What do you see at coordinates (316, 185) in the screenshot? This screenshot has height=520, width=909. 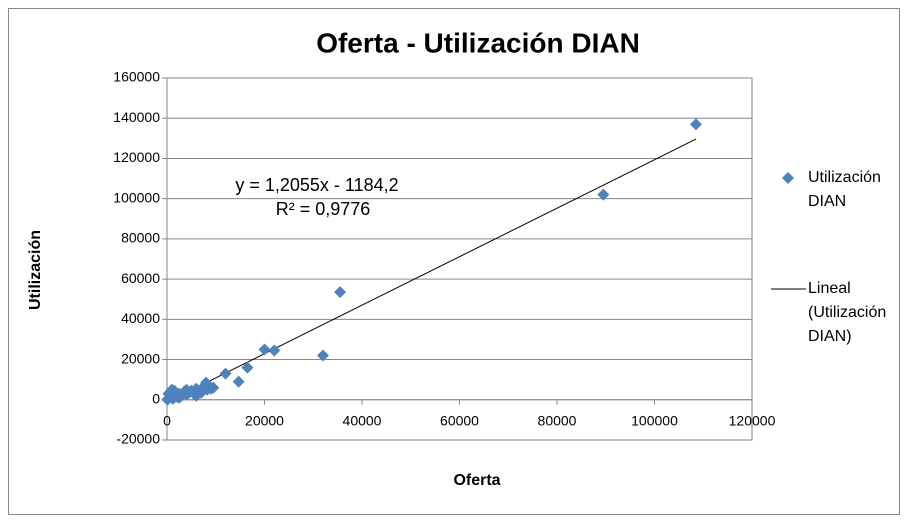 I see `trendline-equation: y = 1,2055x - 1184,2` at bounding box center [316, 185].